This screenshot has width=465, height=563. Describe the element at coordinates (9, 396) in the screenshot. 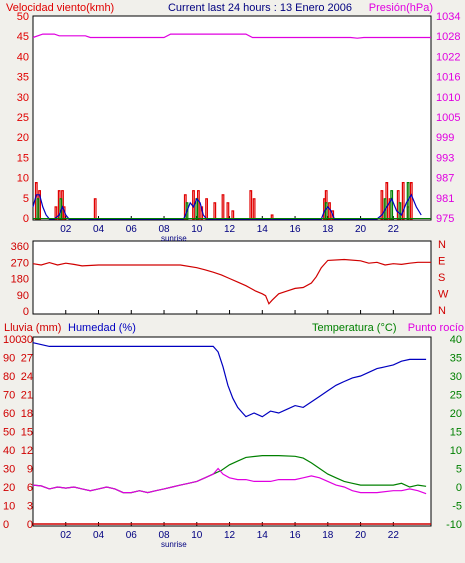

I see `rain-tick-label: 70` at that location.